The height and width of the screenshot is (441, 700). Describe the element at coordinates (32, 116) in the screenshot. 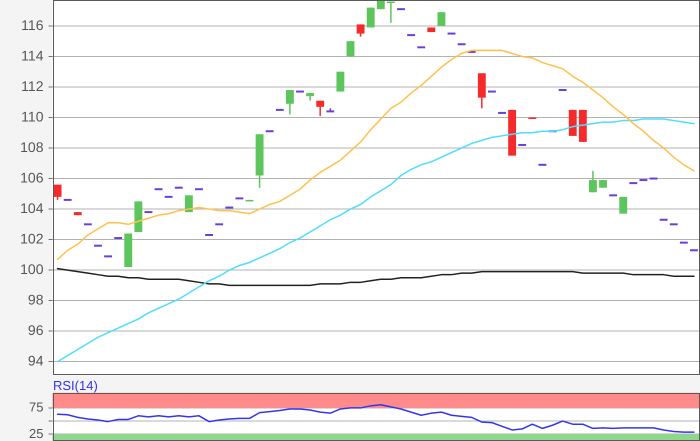

I see `y-tick-label: 110` at that location.